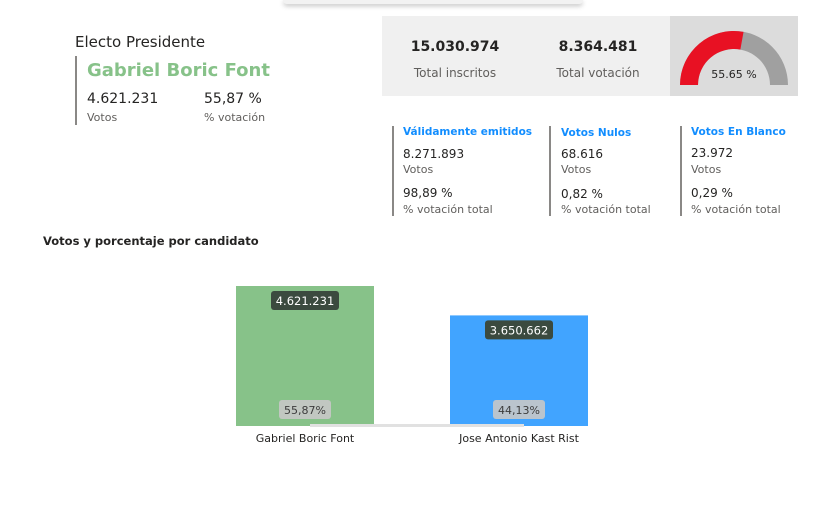 The width and height of the screenshot is (827, 508). I want to click on elected-percent-label: % votación, so click(235, 117).